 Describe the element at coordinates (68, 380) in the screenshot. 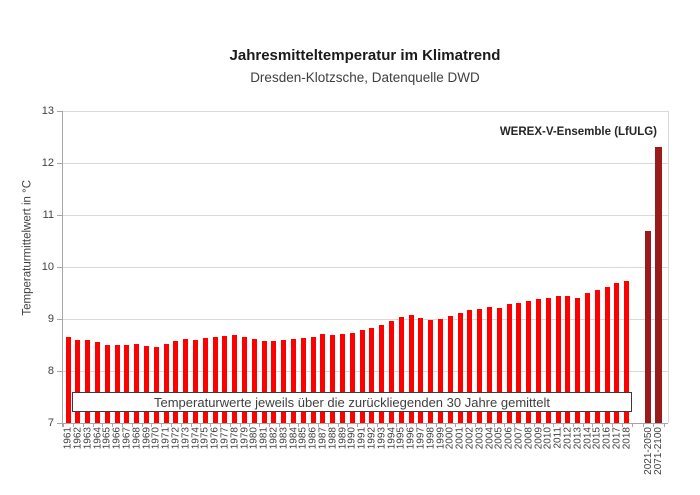

I see `bar-1961` at that location.